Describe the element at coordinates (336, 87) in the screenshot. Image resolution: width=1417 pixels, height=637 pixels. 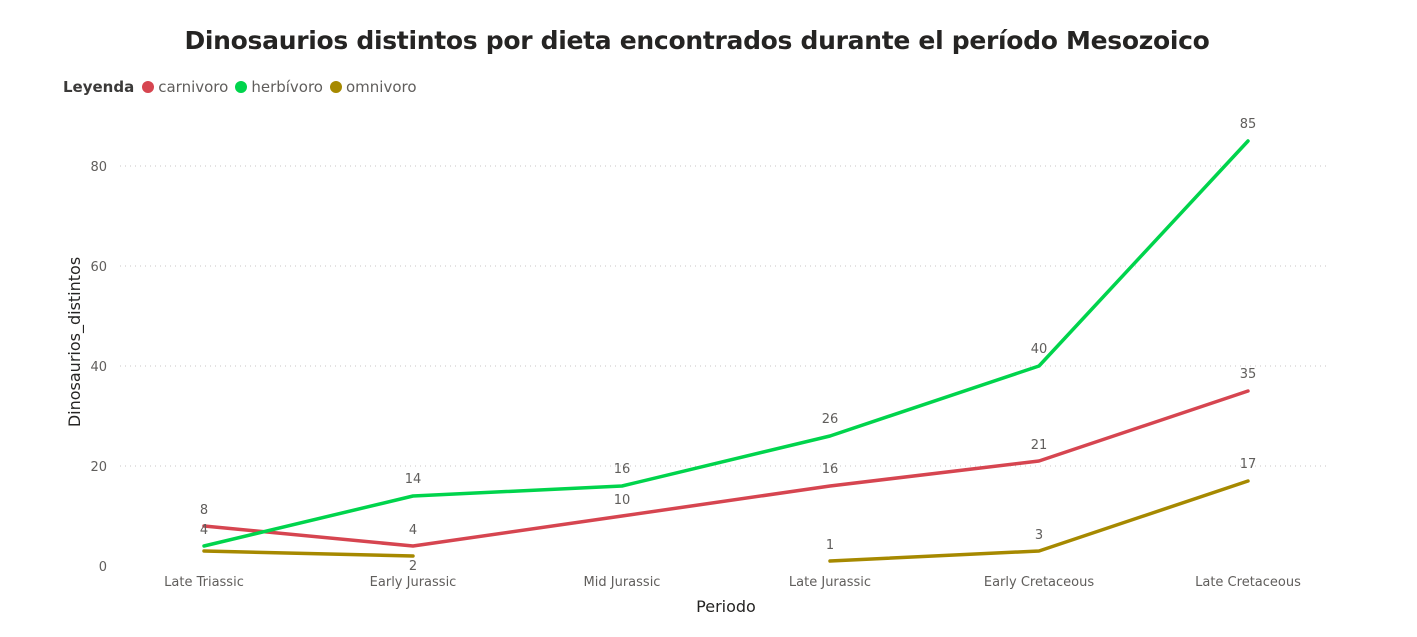
I see `legend-marker-omnivoro` at that location.